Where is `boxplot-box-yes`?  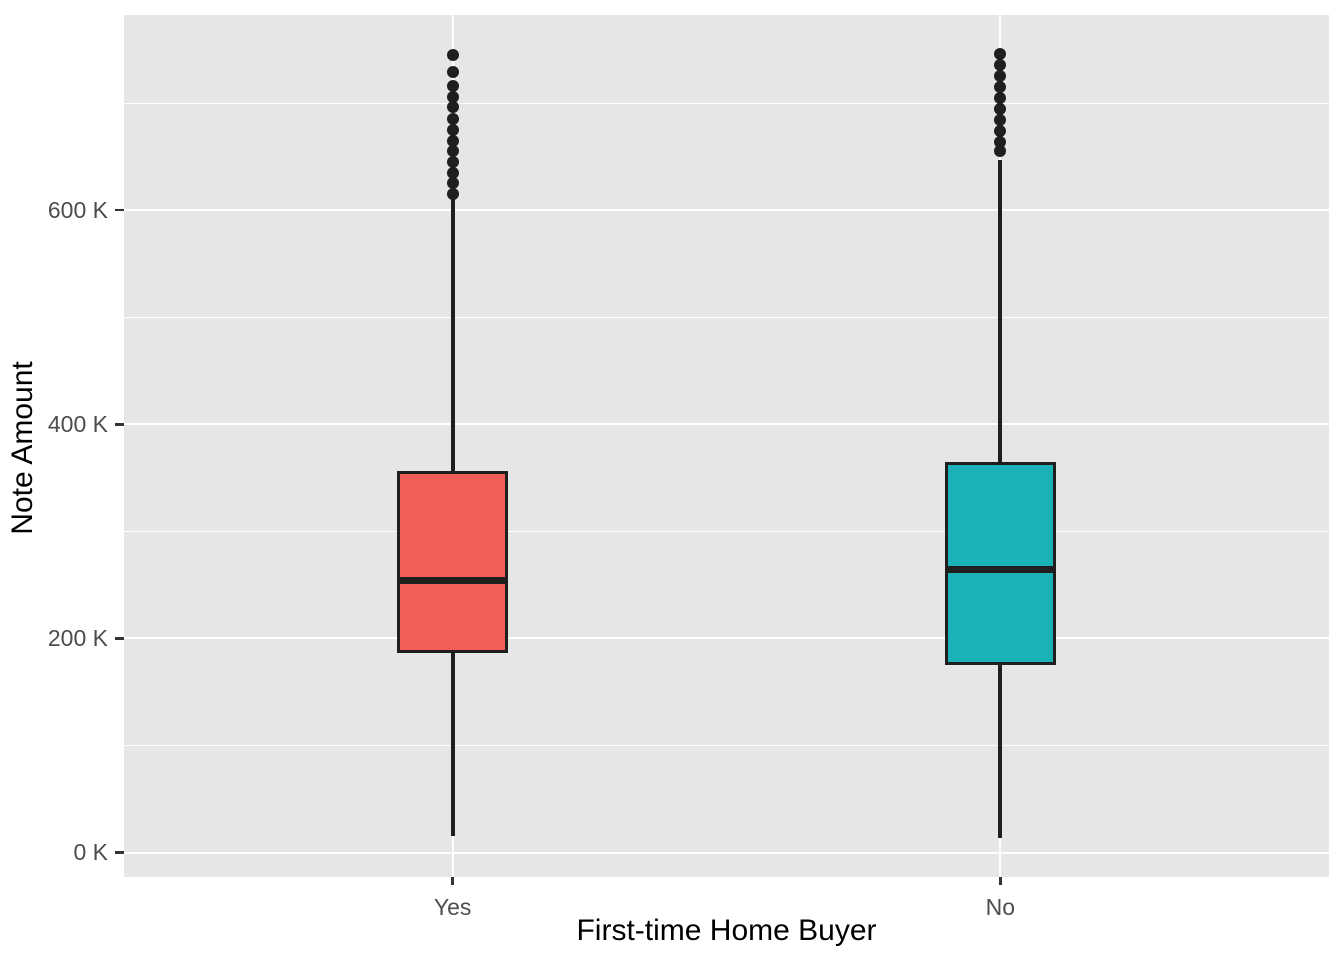 boxplot-box-yes is located at coordinates (453, 562).